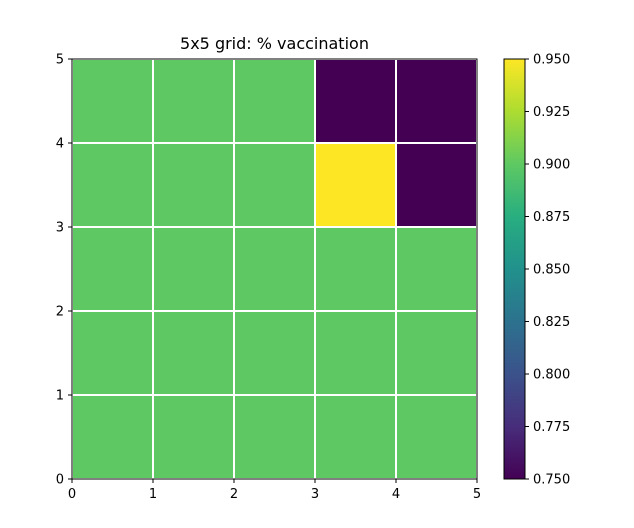 Image resolution: width=634 pixels, height=528 pixels. What do you see at coordinates (551, 165) in the screenshot?
I see `colorbar-tick-label: 0.900` at bounding box center [551, 165].